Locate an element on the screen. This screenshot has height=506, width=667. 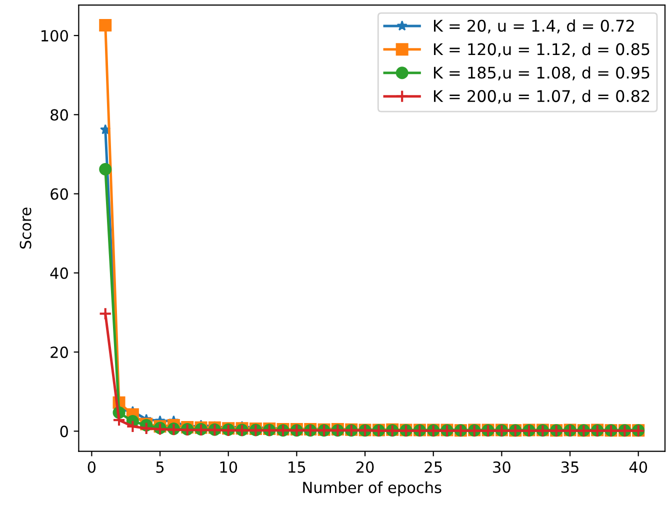
y-tick-label: 40 is located at coordinates (59, 273).